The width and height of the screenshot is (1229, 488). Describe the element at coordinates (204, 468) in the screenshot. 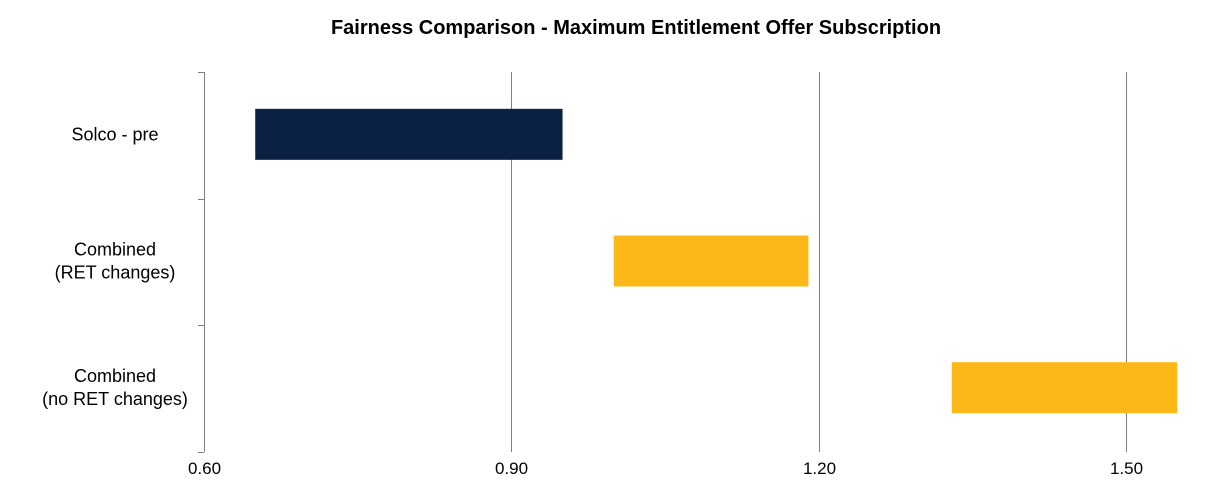

I see `x-tick-label: 0.60` at that location.